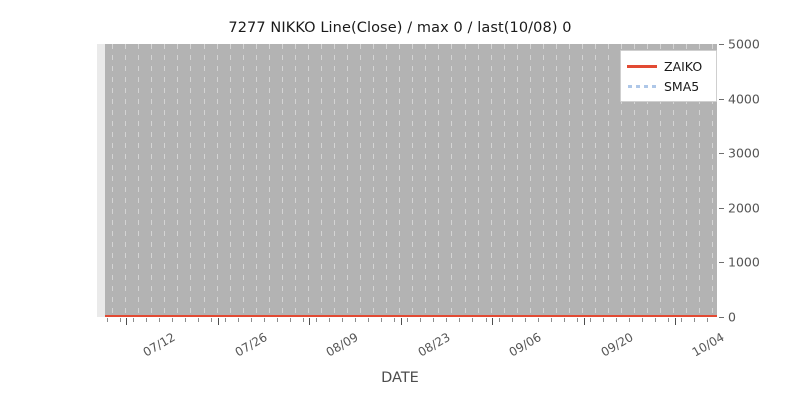  What do you see at coordinates (744, 153) in the screenshot?
I see `y-tick-label: 3000` at bounding box center [744, 153].